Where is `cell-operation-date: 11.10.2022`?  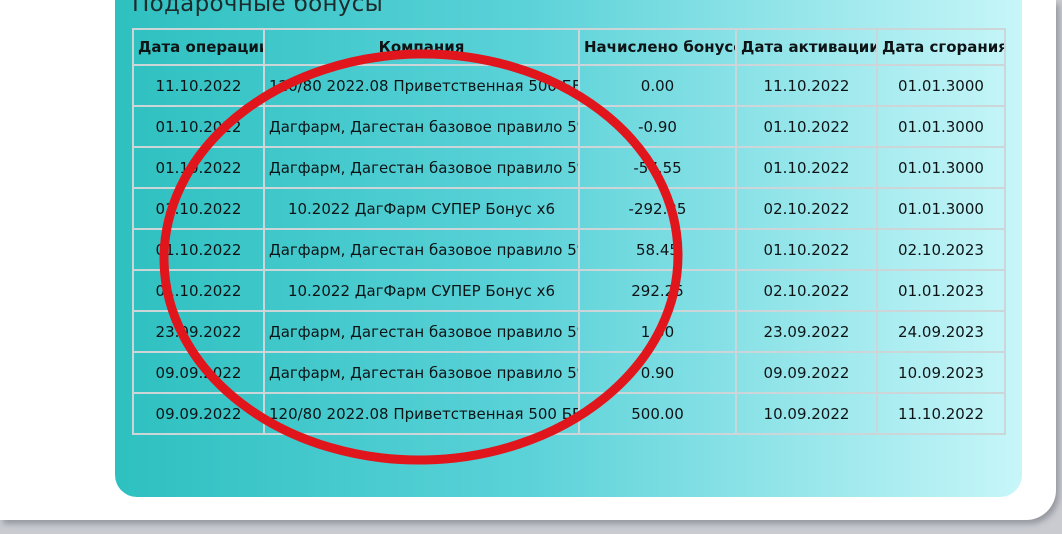
cell-operation-date: 11.10.2022 is located at coordinates (198, 85).